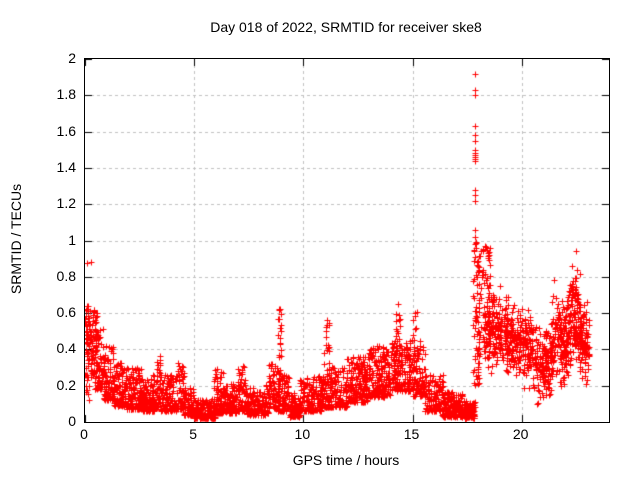 This screenshot has height=480, width=640. What do you see at coordinates (66, 312) in the screenshot?
I see `y-tick-label: 0.6` at bounding box center [66, 312].